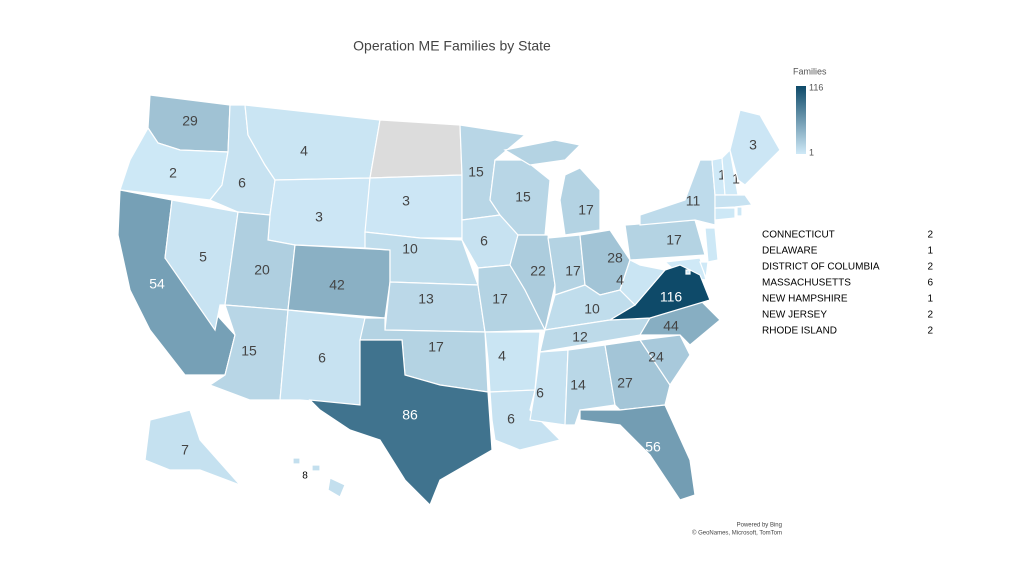 Image resolution: width=1024 pixels, height=576 pixels. Describe the element at coordinates (580, 337) in the screenshot. I see `state-value: 12` at that location.